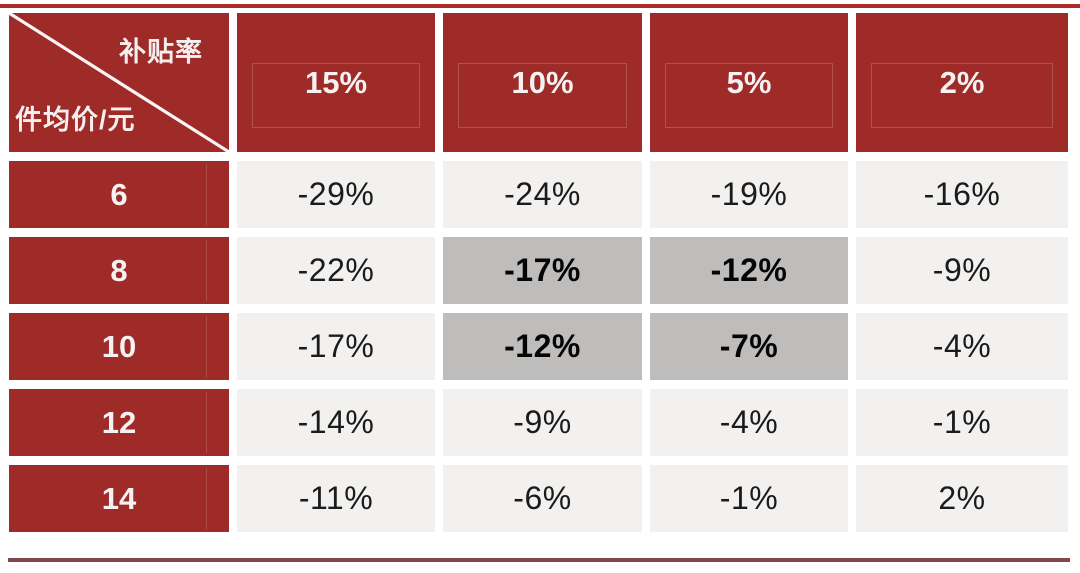 This screenshot has height=573, width=1080. Describe the element at coordinates (542, 346) in the screenshot. I see `data-cell-r2-c1: -12%` at that location.